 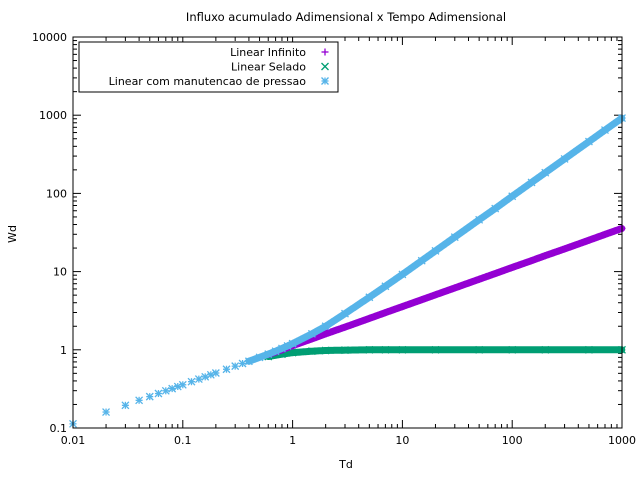 What do you see at coordinates (622, 440) in the screenshot?
I see `x-tick-label: 1000` at bounding box center [622, 440].